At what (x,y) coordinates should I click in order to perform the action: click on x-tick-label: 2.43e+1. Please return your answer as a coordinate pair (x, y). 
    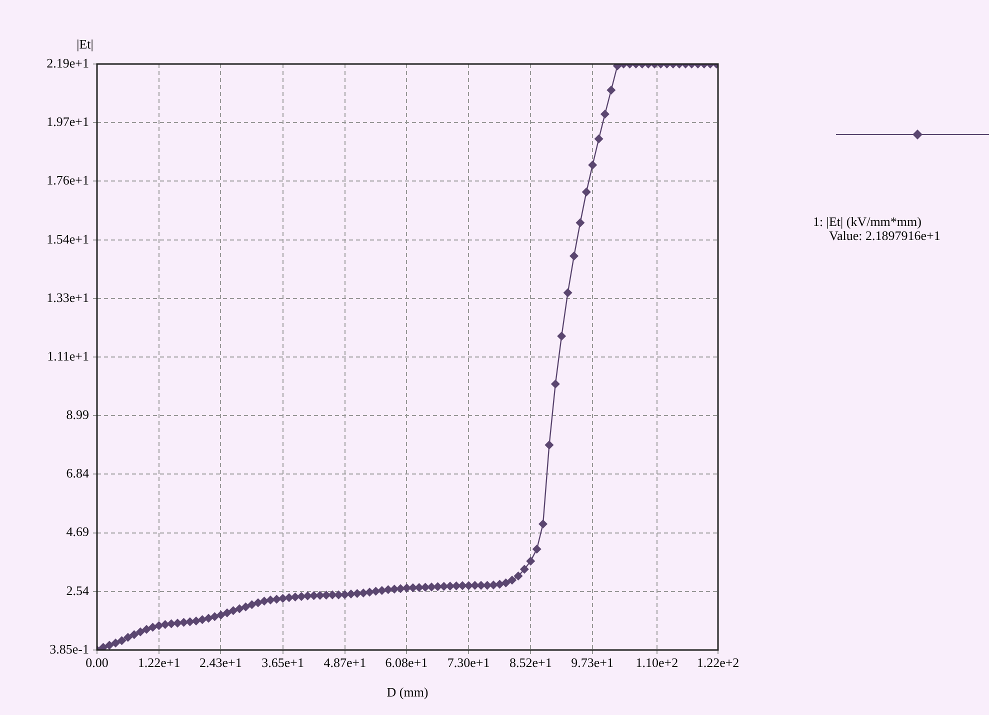
    Looking at the image, I should click on (221, 662).